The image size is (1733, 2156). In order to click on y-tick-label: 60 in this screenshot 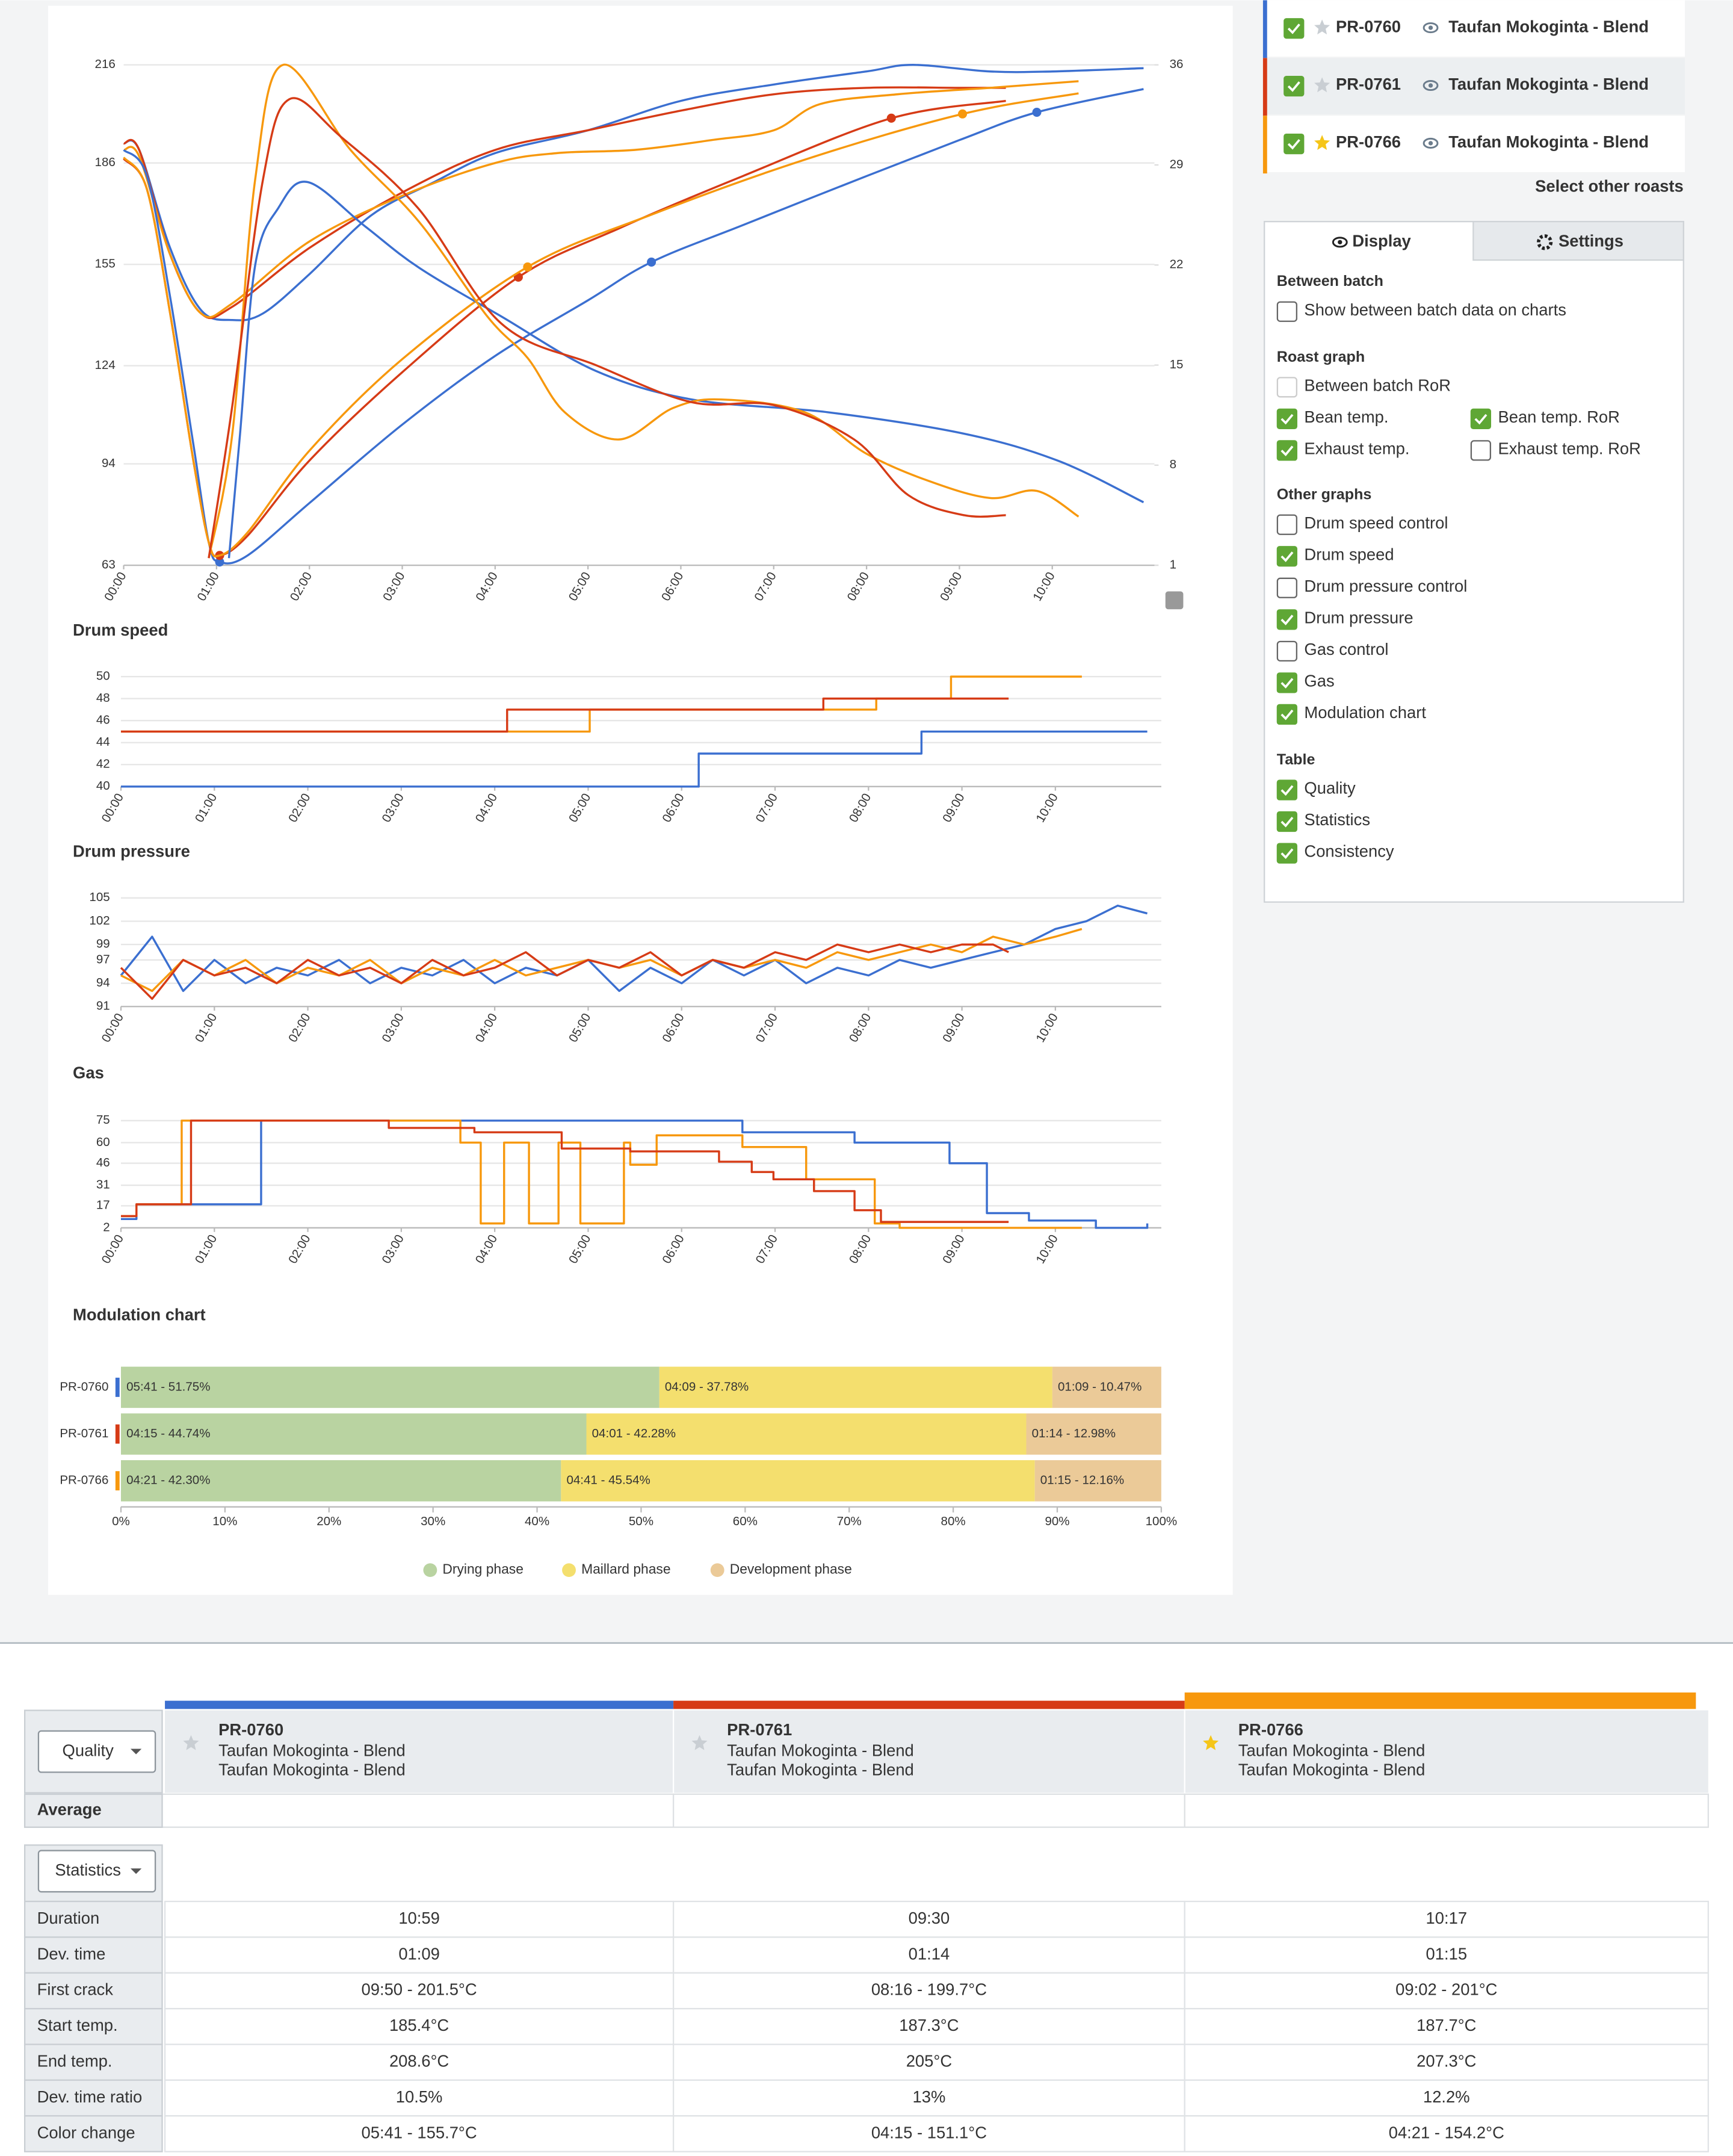, I will do `click(103, 1142)`.